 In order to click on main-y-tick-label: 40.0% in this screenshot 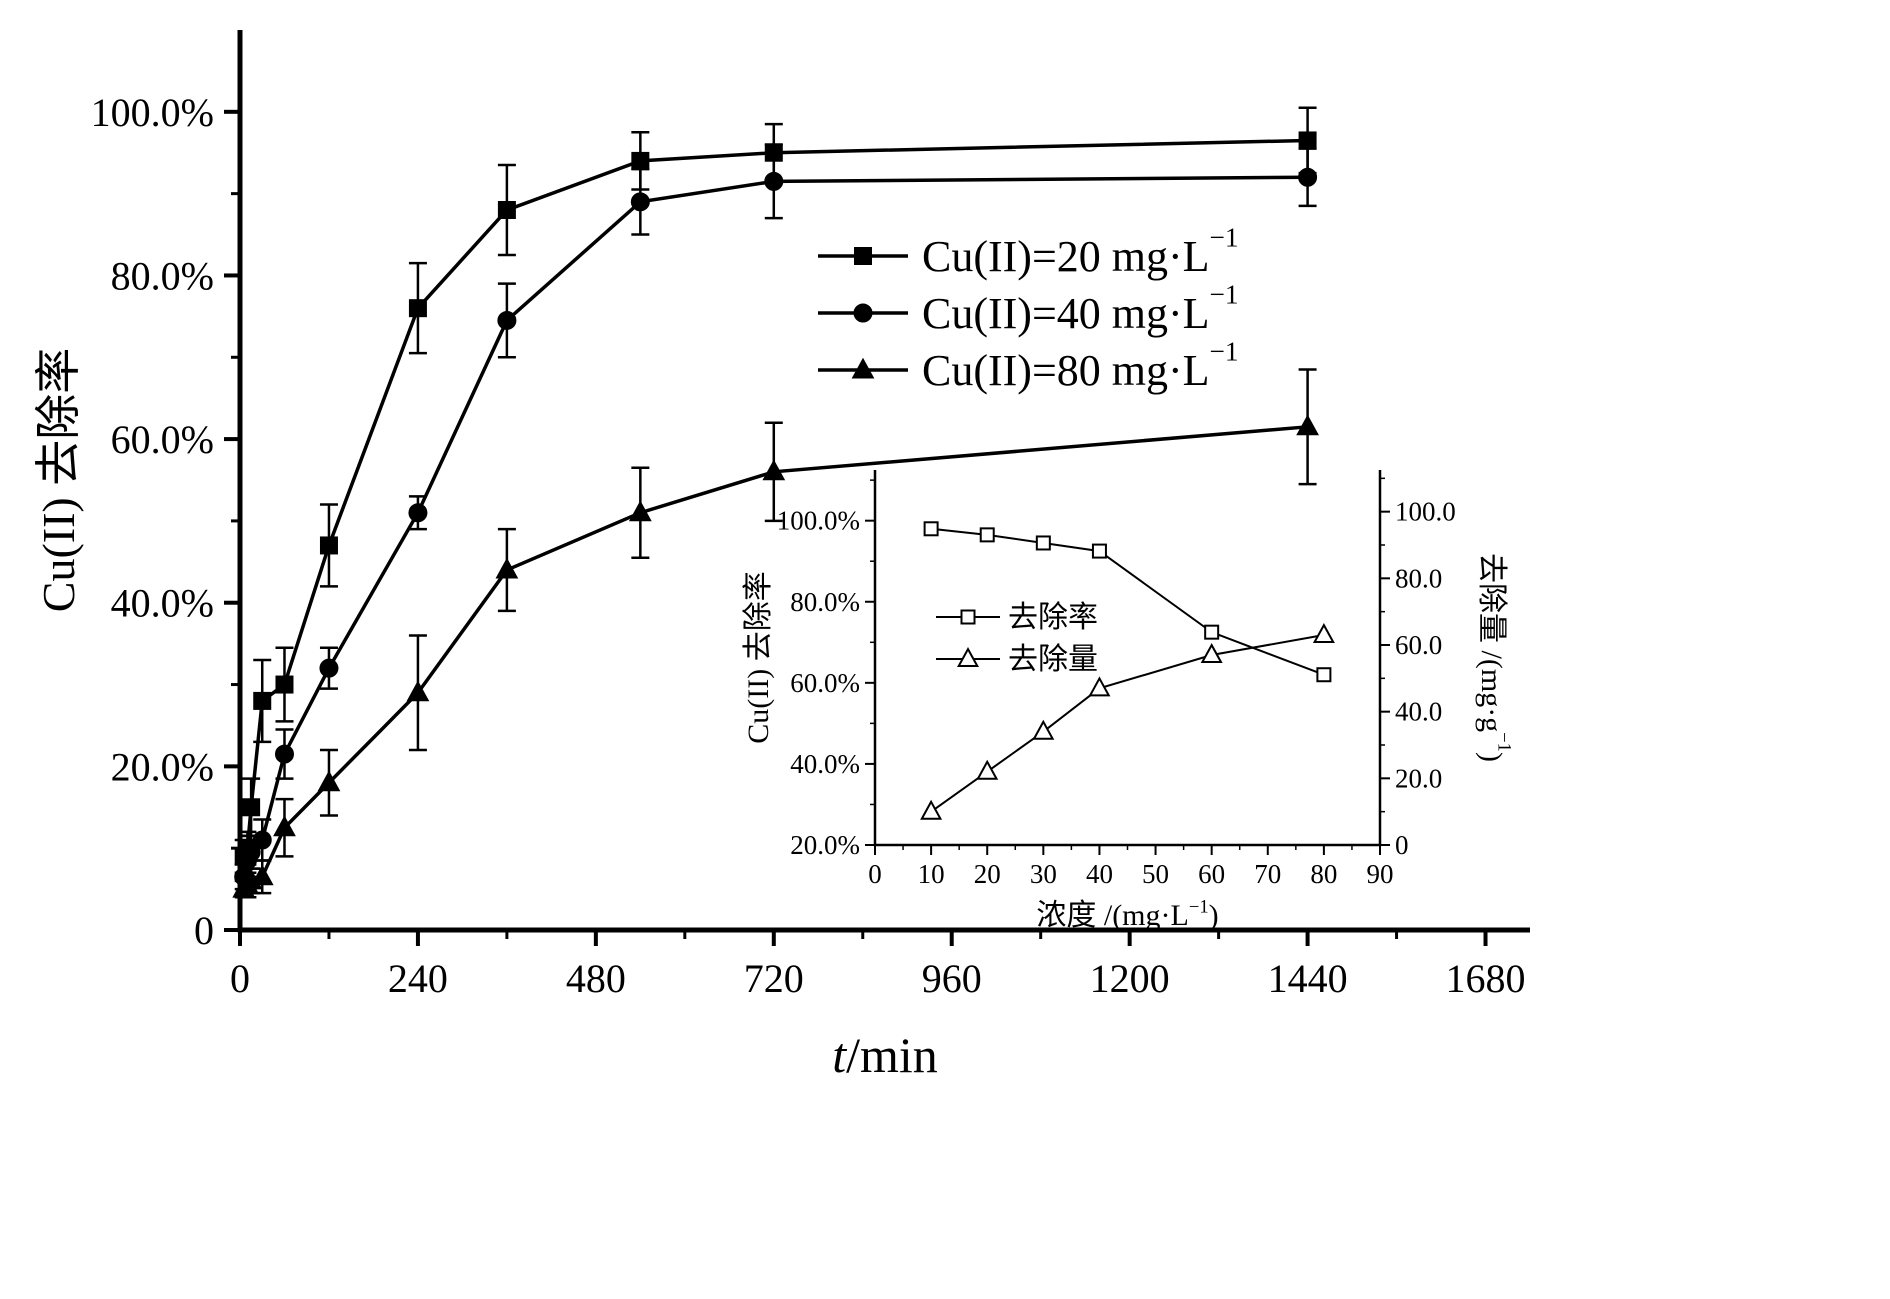, I will do `click(162, 602)`.